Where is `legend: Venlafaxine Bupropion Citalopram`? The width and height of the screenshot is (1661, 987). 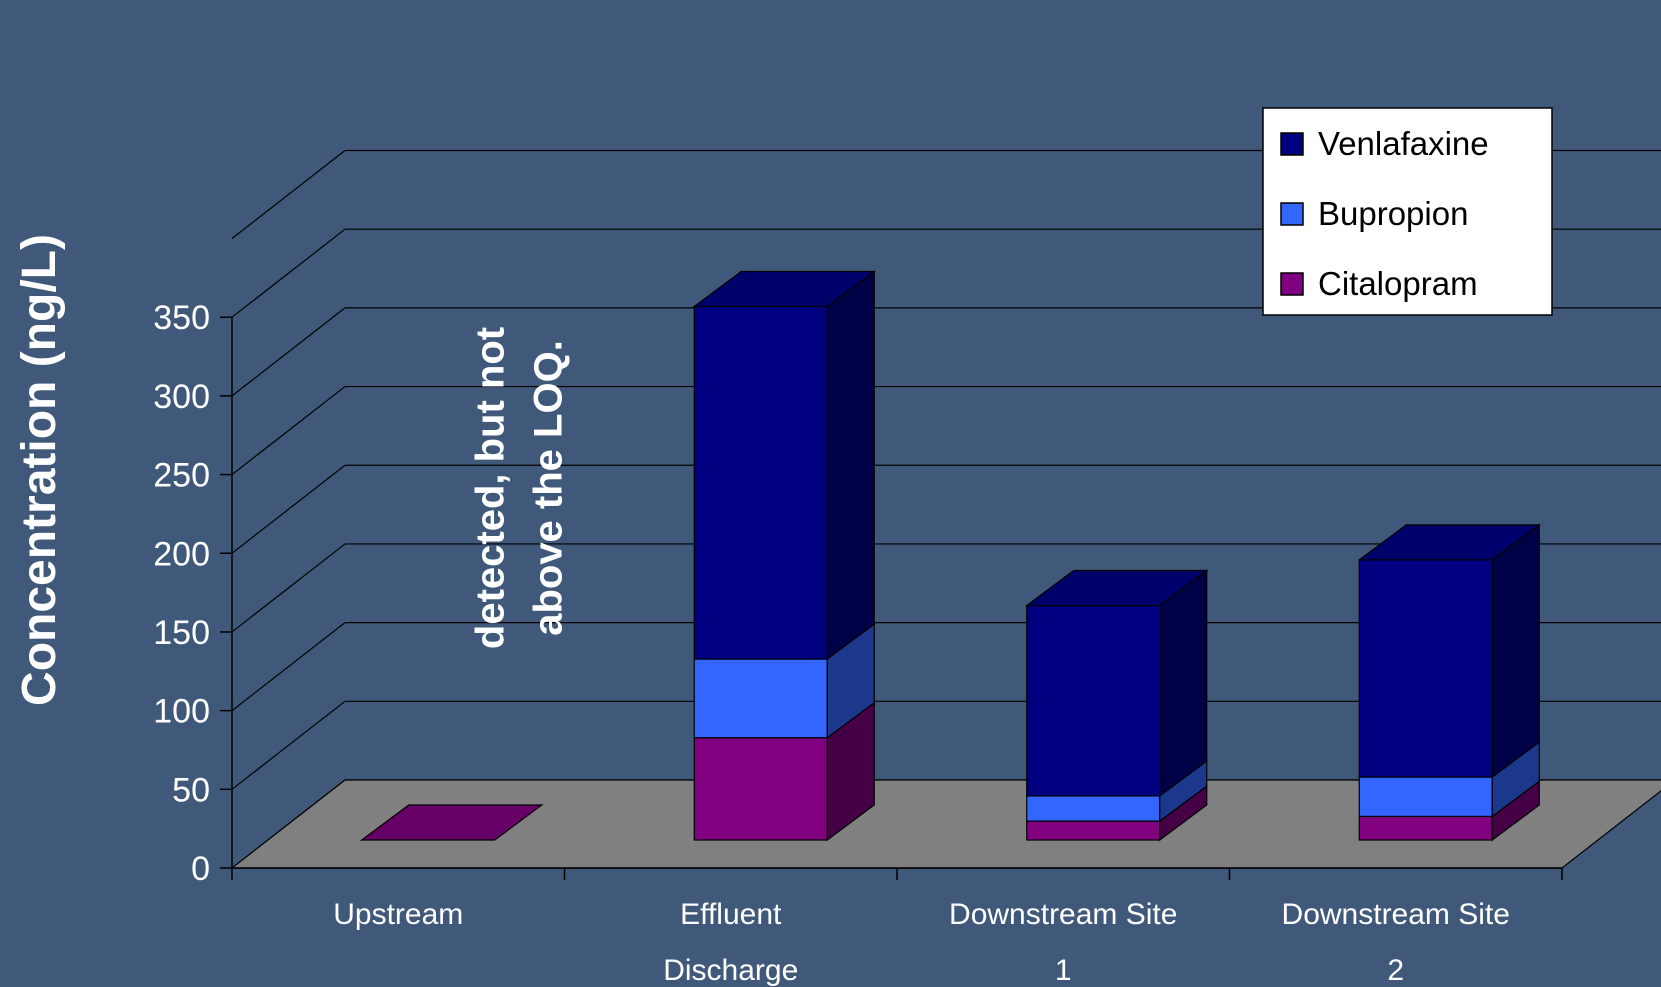 legend: Venlafaxine Bupropion Citalopram is located at coordinates (1407, 211).